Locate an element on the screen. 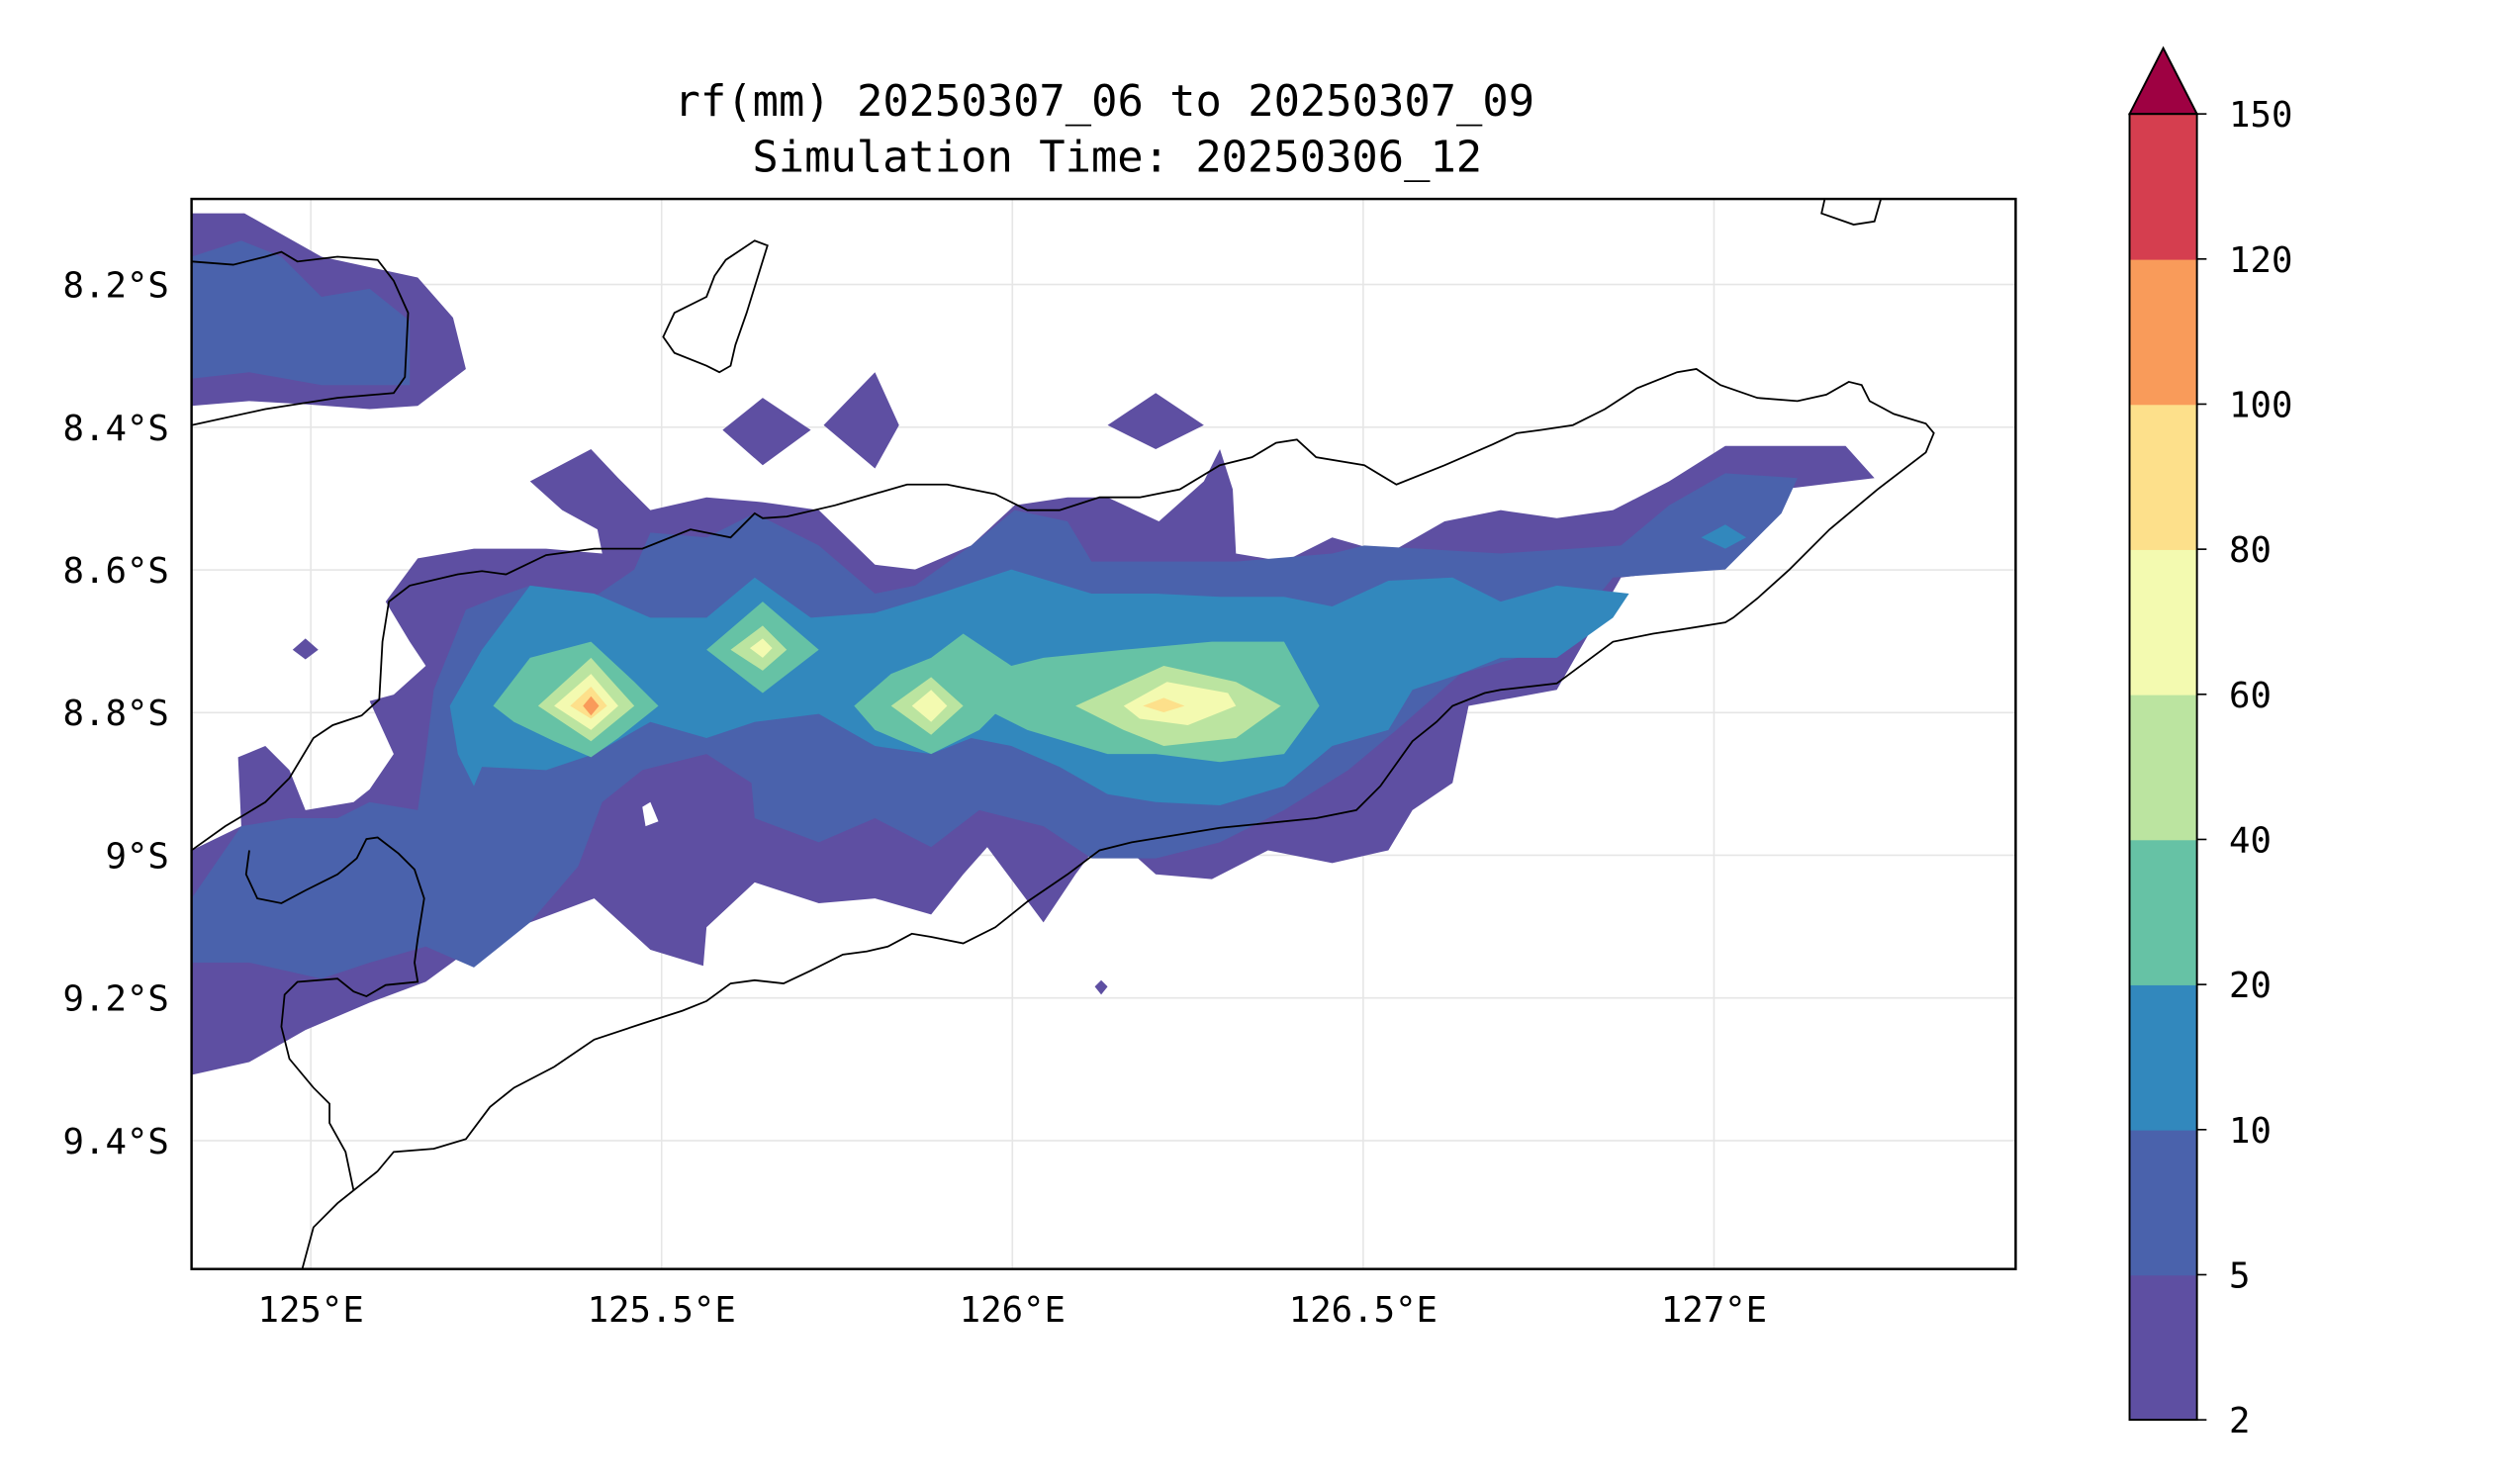  y-tick-label: 9.2°S is located at coordinates (116, 999).